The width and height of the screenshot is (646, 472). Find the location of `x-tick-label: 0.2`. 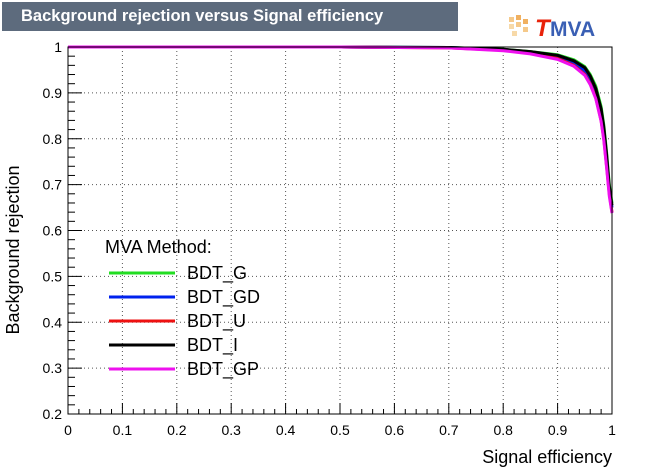

x-tick-label: 0.2 is located at coordinates (177, 430).